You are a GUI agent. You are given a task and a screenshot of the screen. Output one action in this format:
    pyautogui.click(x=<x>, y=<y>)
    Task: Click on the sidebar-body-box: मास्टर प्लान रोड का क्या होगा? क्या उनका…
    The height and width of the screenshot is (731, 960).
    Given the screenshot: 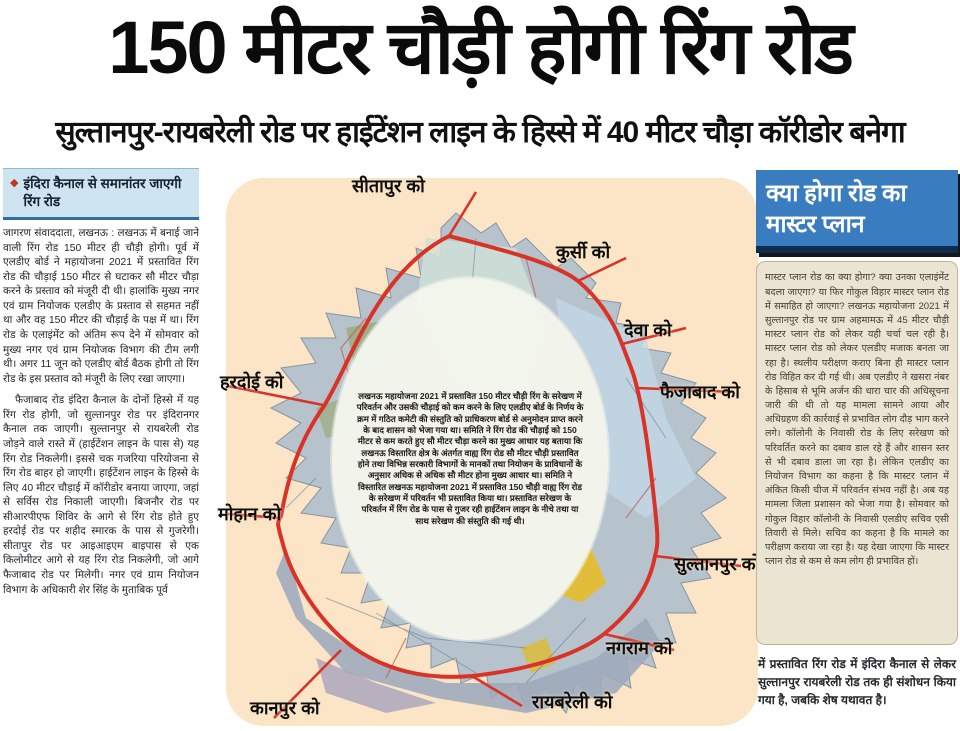 What is the action you would take?
    pyautogui.click(x=857, y=453)
    